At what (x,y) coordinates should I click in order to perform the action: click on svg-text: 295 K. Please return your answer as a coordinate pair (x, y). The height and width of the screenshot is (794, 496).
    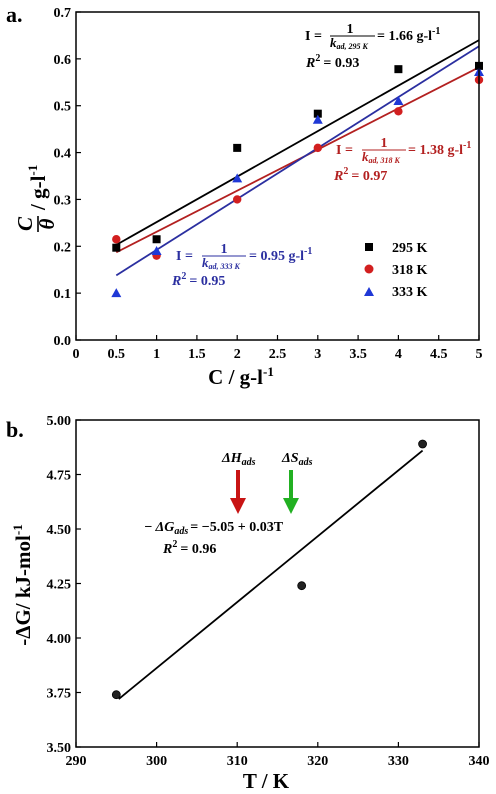
    Looking at the image, I should click on (410, 248).